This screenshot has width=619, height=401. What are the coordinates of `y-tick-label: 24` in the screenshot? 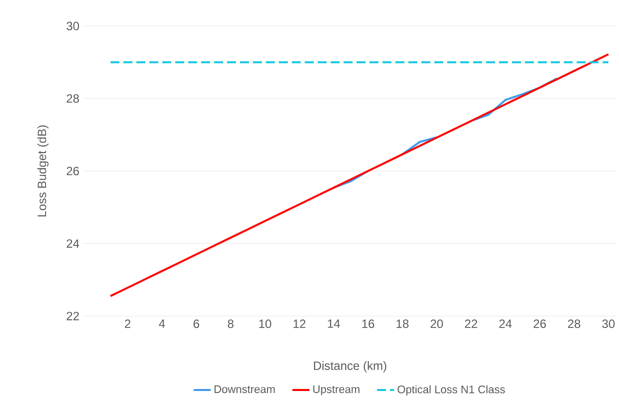 It's located at (73, 243).